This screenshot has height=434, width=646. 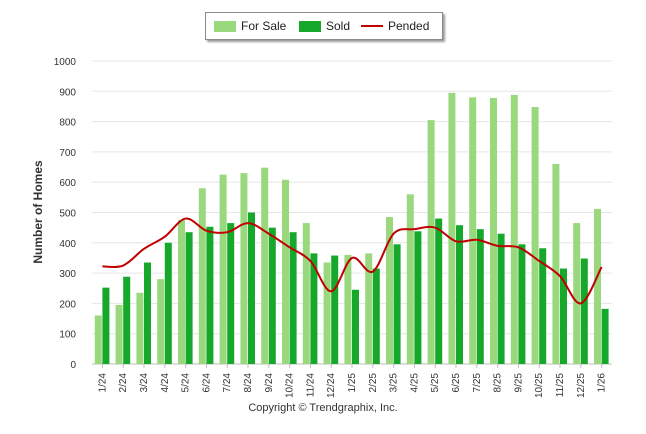 What do you see at coordinates (338, 26) in the screenshot?
I see `legend-label-sold: Sold` at bounding box center [338, 26].